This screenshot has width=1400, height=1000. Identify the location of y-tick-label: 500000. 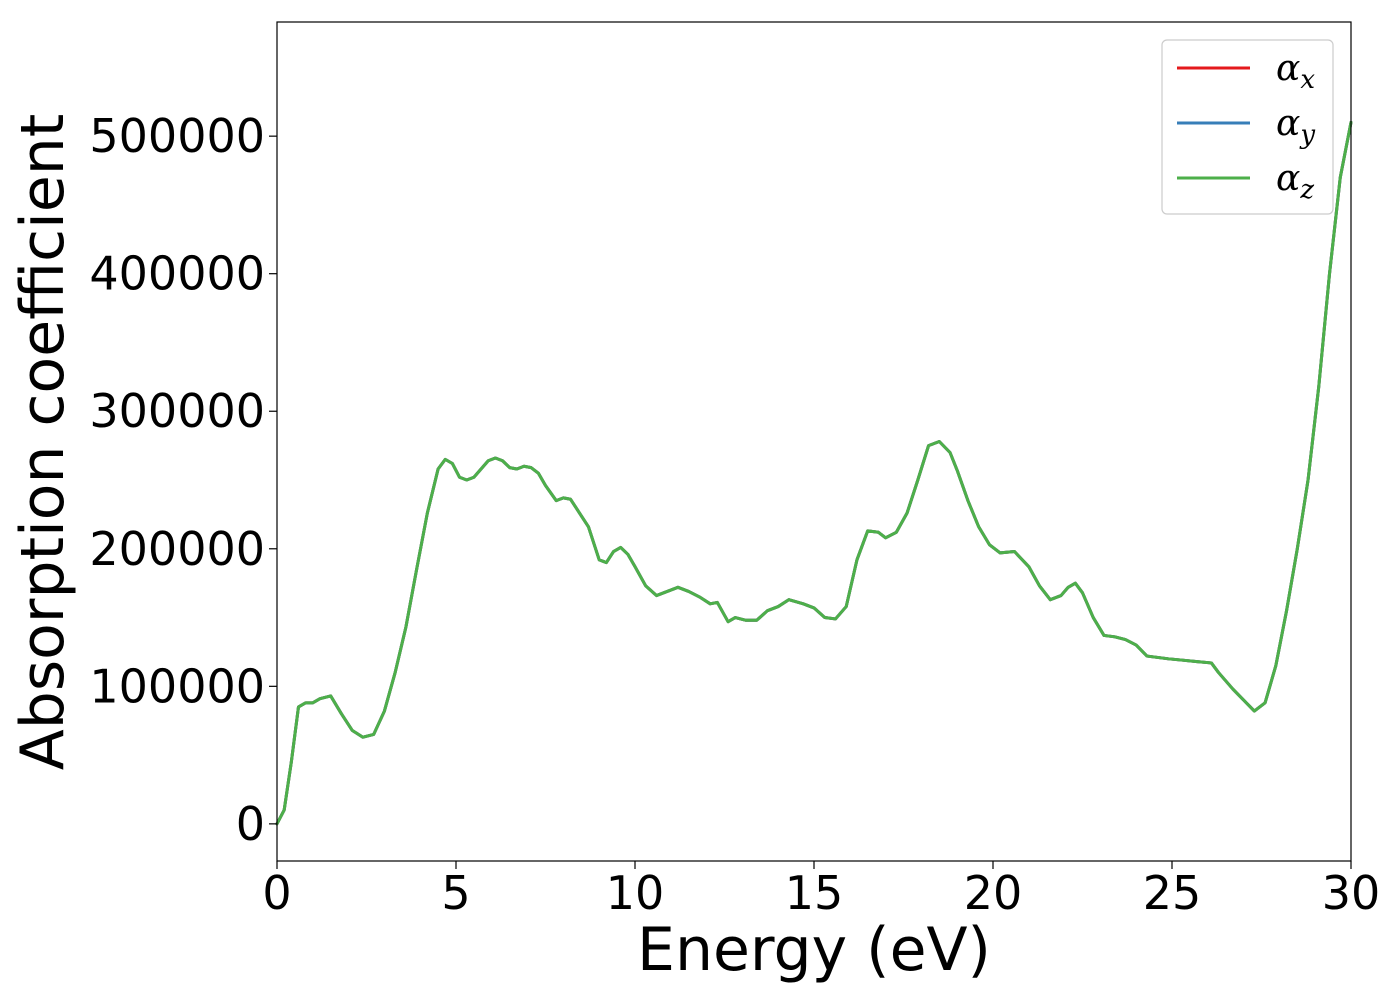
(177, 136).